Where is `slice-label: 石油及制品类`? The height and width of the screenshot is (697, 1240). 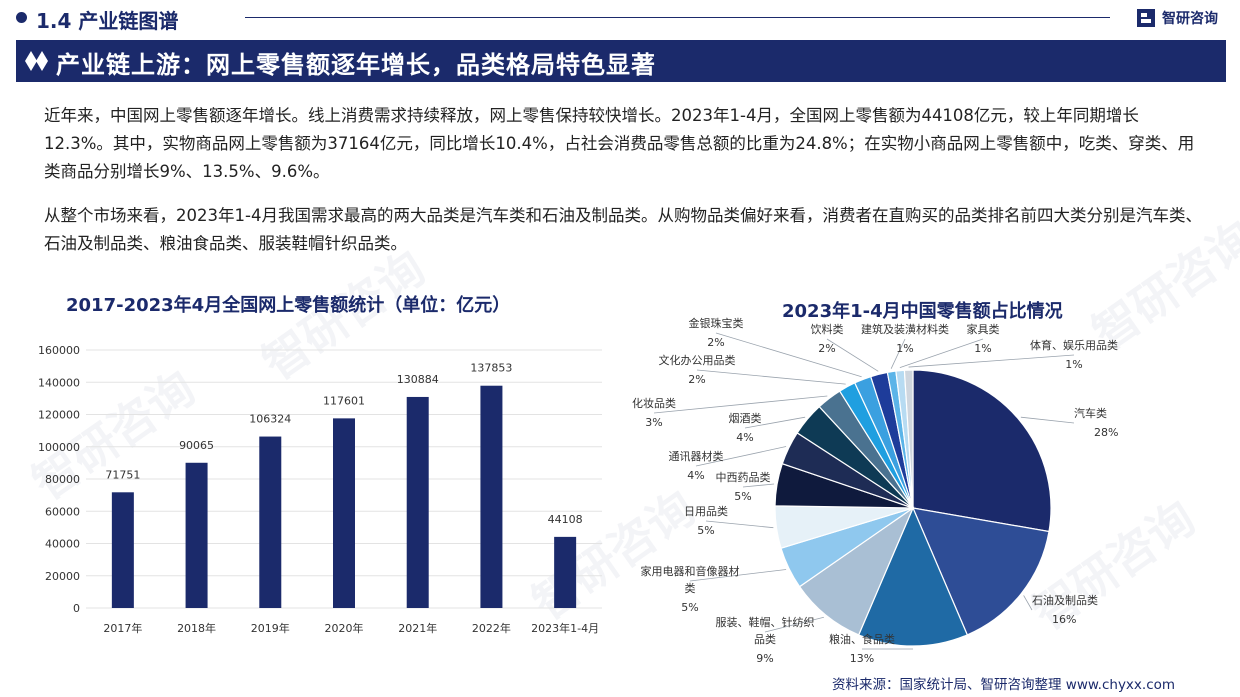 slice-label: 石油及制品类 is located at coordinates (1065, 600).